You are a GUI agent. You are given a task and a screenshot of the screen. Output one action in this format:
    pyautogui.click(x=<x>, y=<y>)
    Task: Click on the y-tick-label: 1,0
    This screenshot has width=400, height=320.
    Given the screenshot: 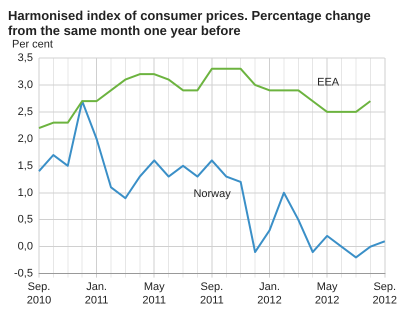 What is the action you would take?
    pyautogui.click(x=25, y=192)
    